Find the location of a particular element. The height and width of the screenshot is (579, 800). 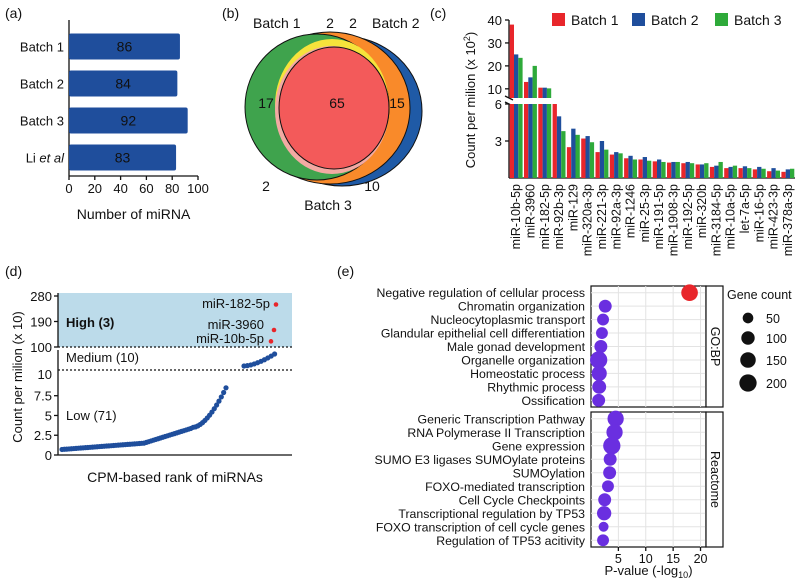

e-term-label: Rhythmic process is located at coordinates (536, 387).